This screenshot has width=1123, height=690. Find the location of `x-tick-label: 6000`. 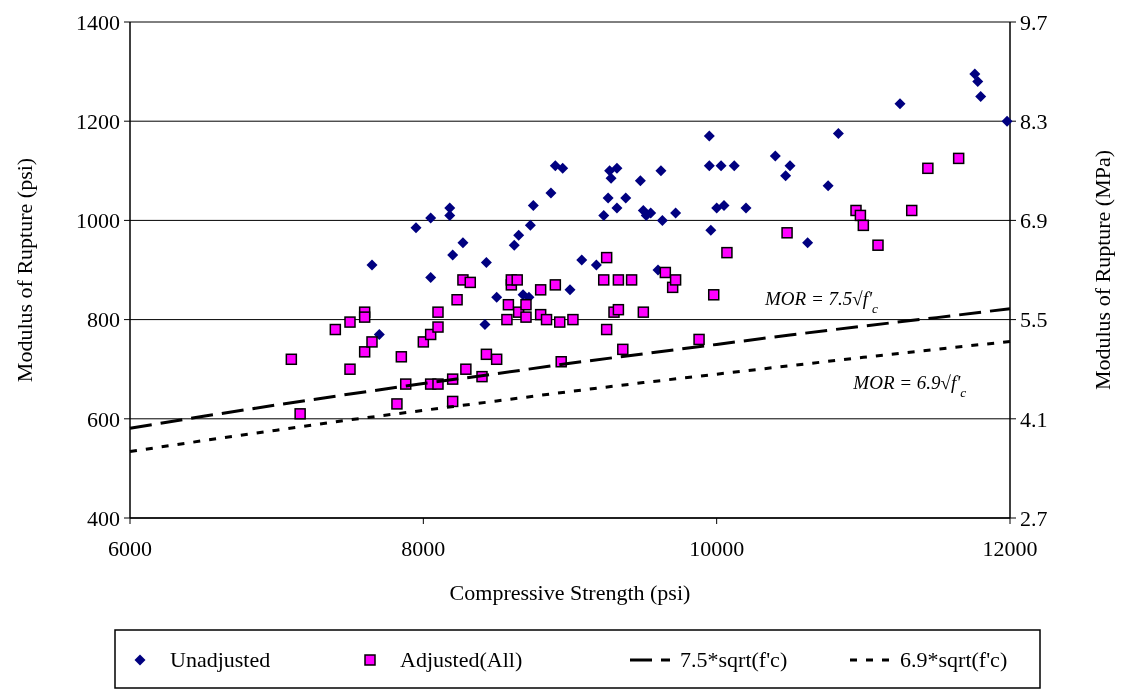

x-tick-label: 6000 is located at coordinates (130, 548).